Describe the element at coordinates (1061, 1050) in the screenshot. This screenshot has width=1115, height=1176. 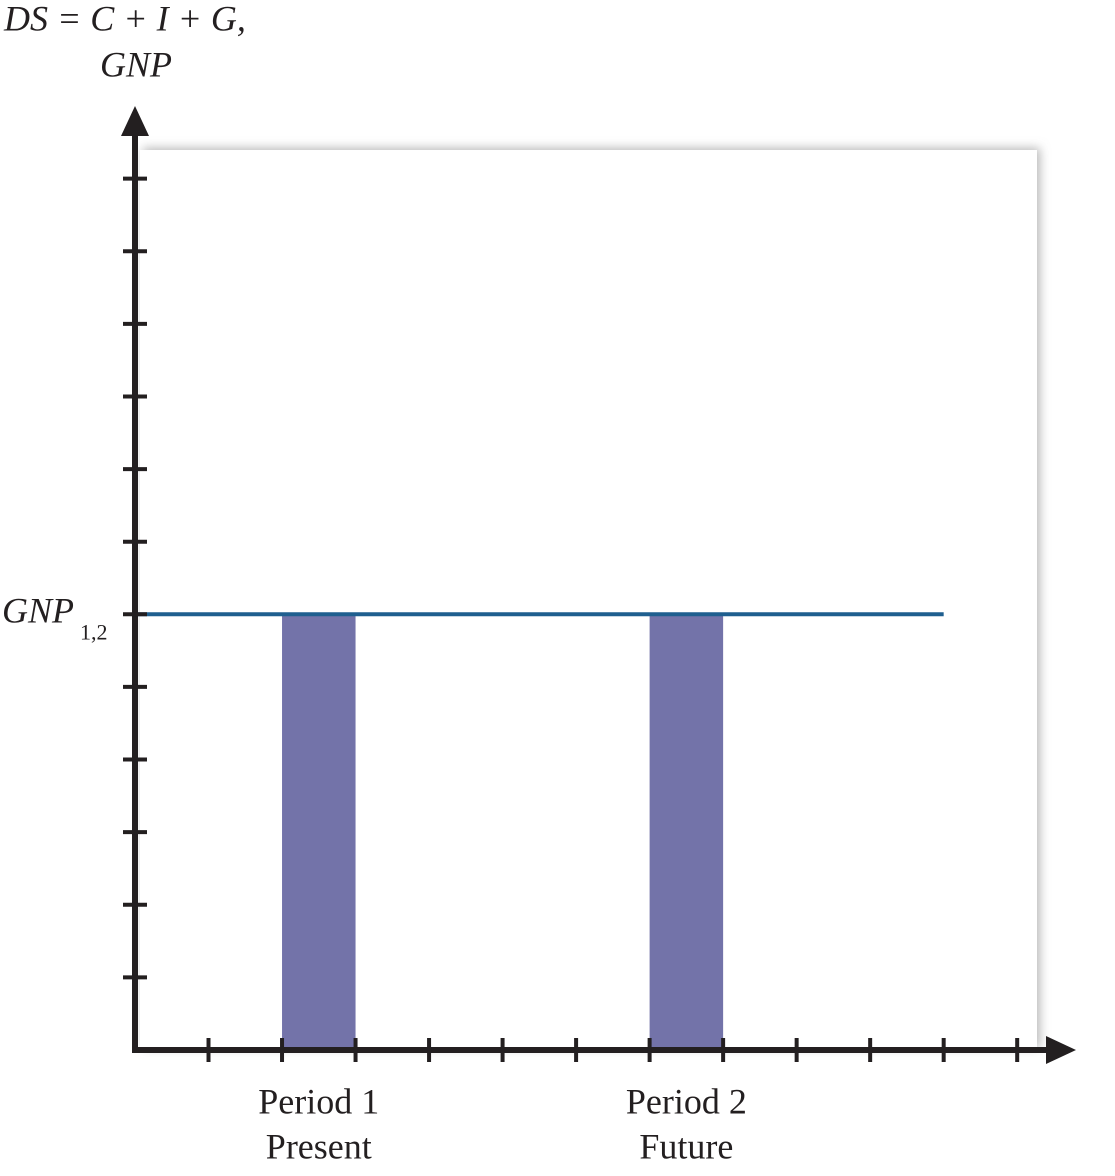
I see `x-axis-arrow` at that location.